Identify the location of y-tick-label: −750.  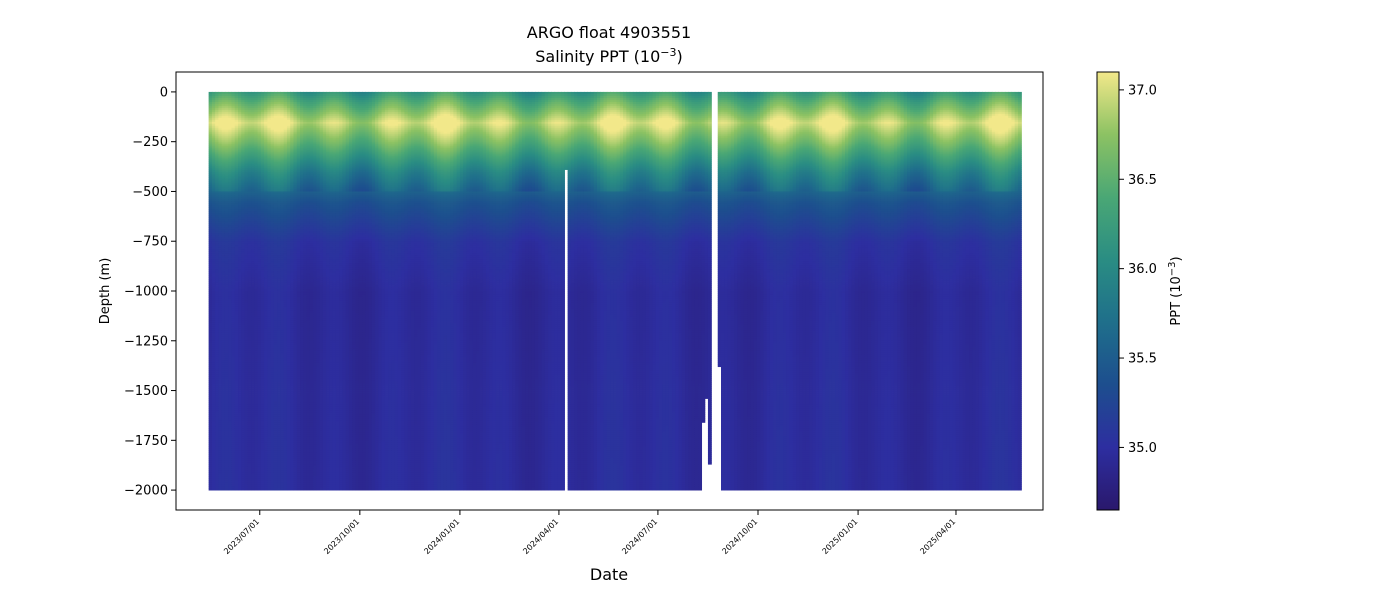
(150, 242).